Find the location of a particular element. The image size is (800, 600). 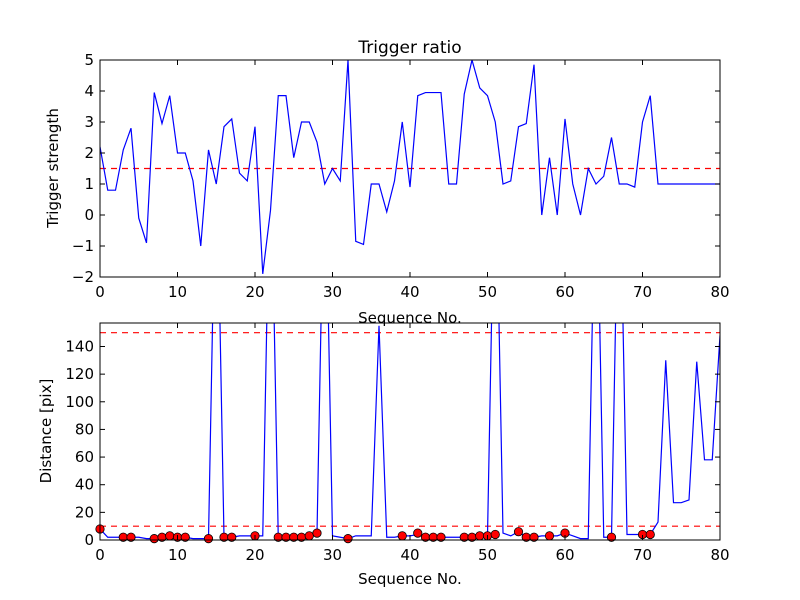

y-tick-label: 120 is located at coordinates (79, 374).